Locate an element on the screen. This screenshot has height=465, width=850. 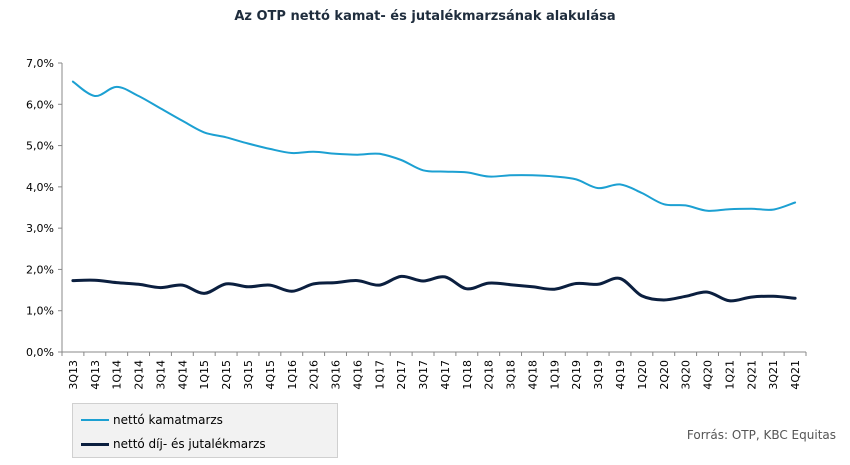
x-tick-label: 1Q17 is located at coordinates (379, 375).